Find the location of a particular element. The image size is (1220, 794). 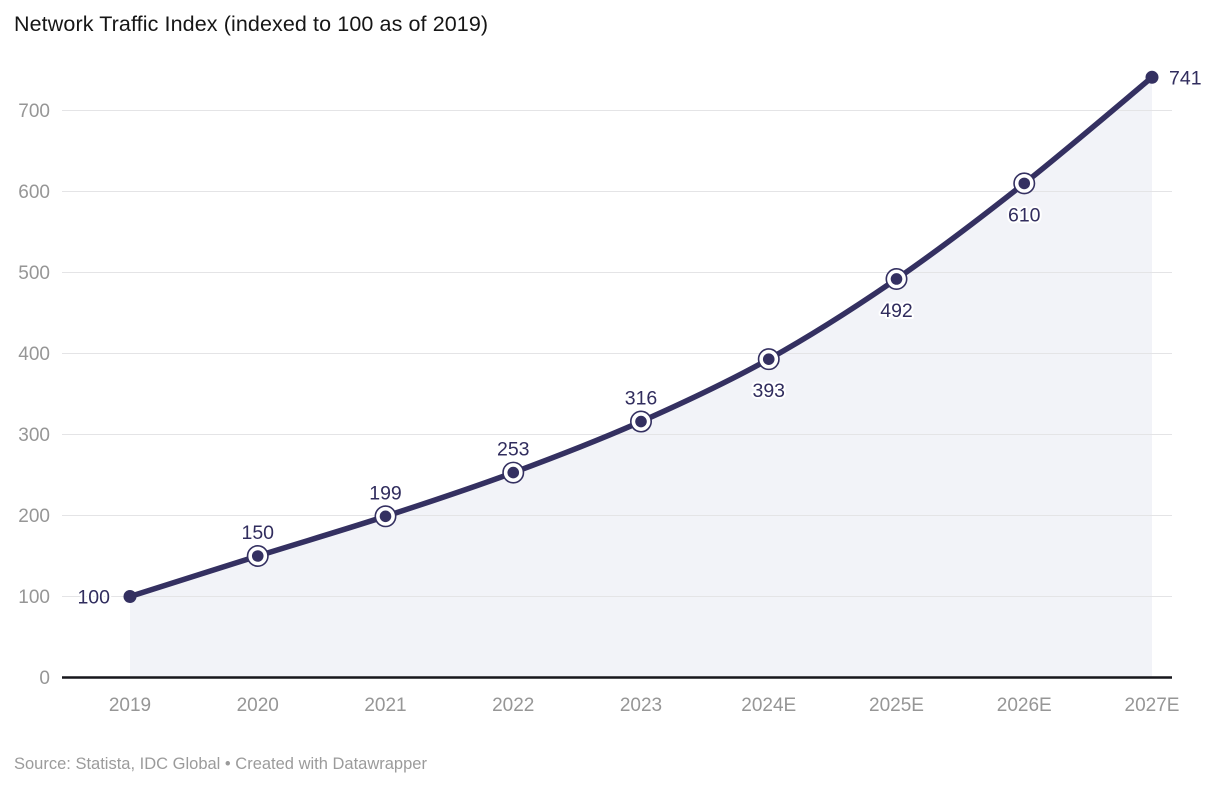

x-axis-tick-label: 2026E is located at coordinates (1024, 705).